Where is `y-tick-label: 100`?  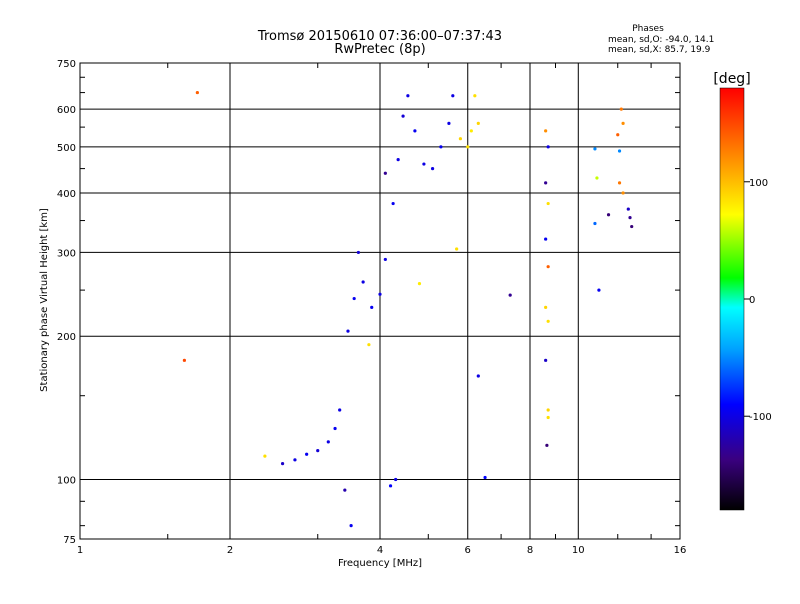
y-tick-label: 100 is located at coordinates (66, 481).